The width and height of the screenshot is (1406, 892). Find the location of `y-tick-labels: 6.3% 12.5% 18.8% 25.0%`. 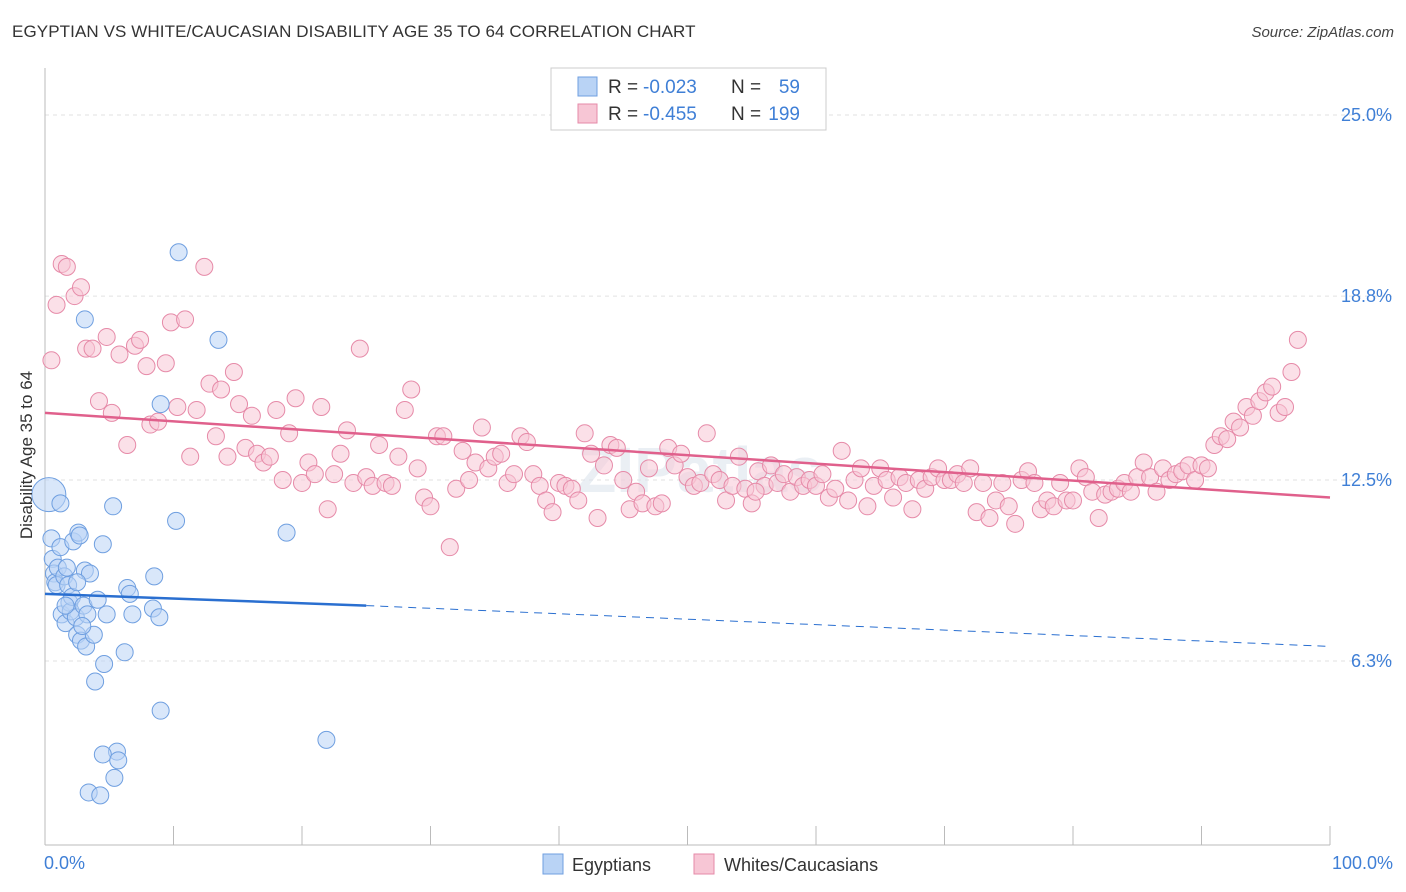

y-tick-labels: 6.3% 12.5% 18.8% 25.0% is located at coordinates (1366, 388).